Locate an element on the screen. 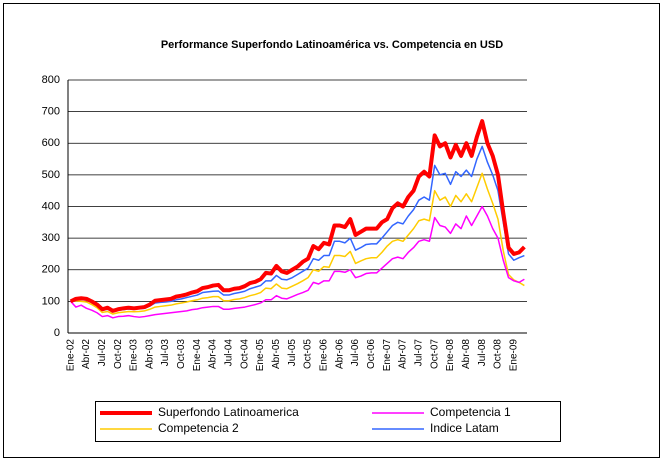 This screenshot has height=461, width=665. x-tick-label: Oct-08 is located at coordinates (498, 354).